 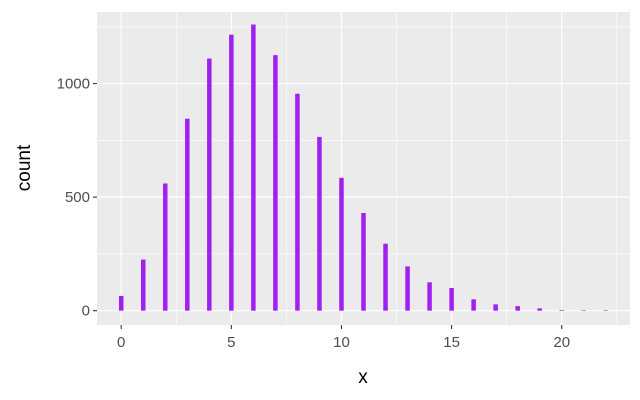 I want to click on x-tick-label: 20, so click(x=561, y=342).